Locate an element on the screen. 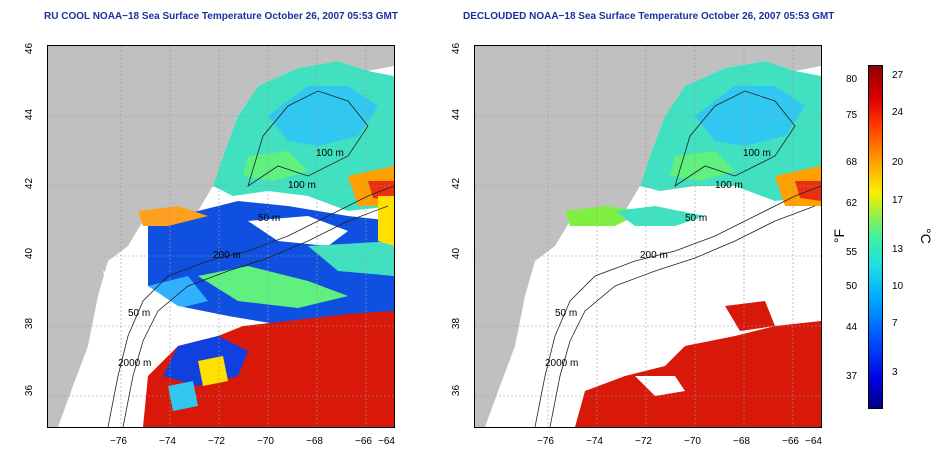 The image size is (950, 475). fahrenheit-tick: 75 is located at coordinates (852, 115).